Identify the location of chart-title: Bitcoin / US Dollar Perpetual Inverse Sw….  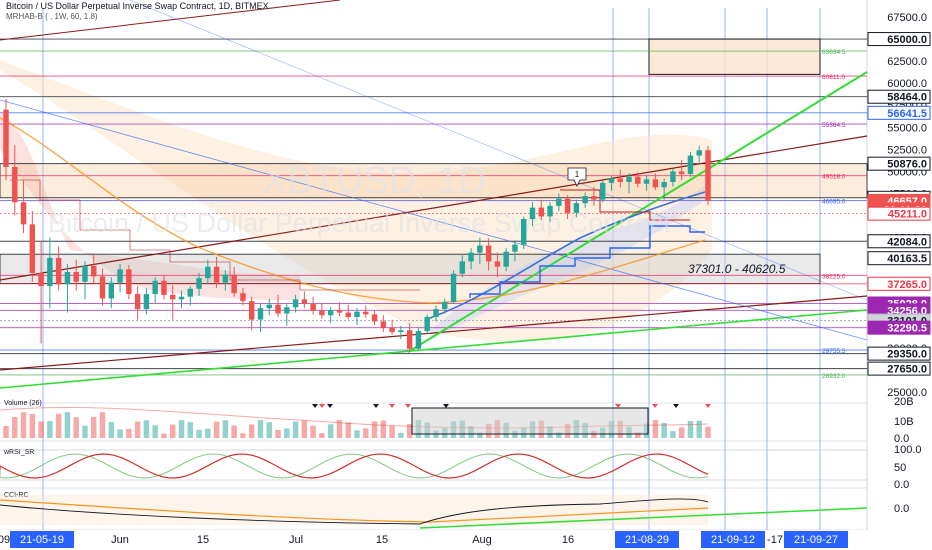
(137, 6).